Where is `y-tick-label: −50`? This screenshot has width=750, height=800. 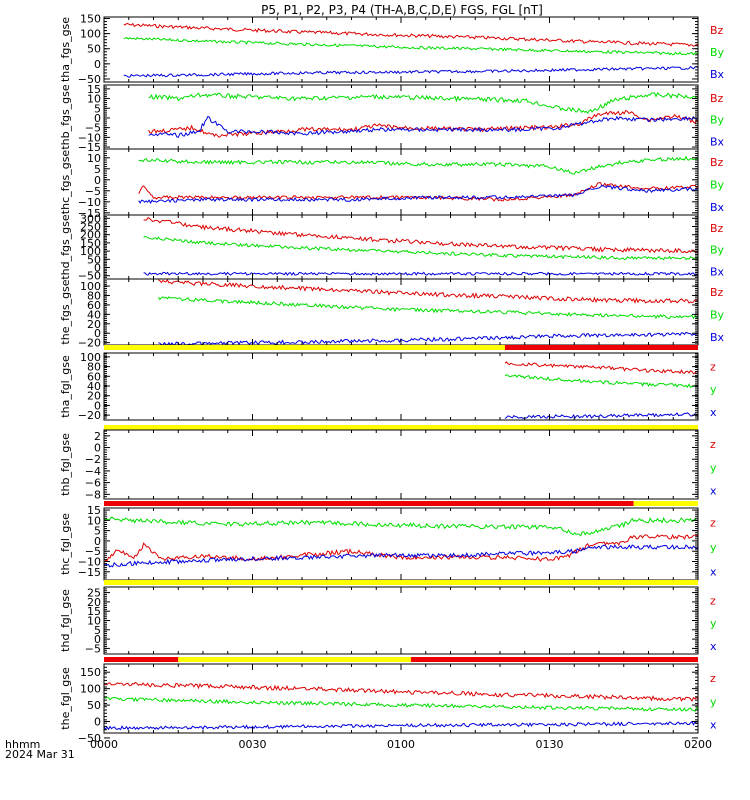
y-tick-label: −50 is located at coordinates (89, 276).